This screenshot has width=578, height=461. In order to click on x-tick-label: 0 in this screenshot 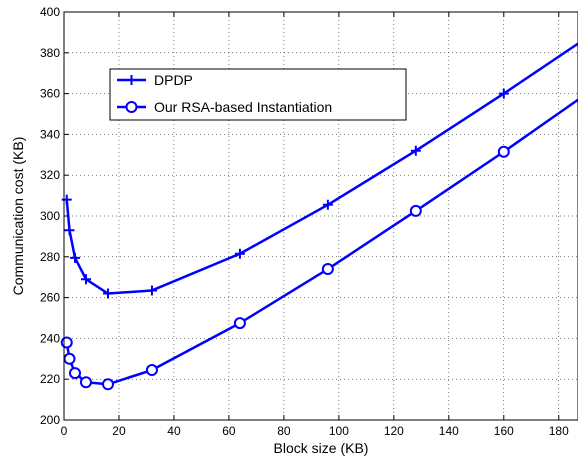, I will do `click(64, 431)`.